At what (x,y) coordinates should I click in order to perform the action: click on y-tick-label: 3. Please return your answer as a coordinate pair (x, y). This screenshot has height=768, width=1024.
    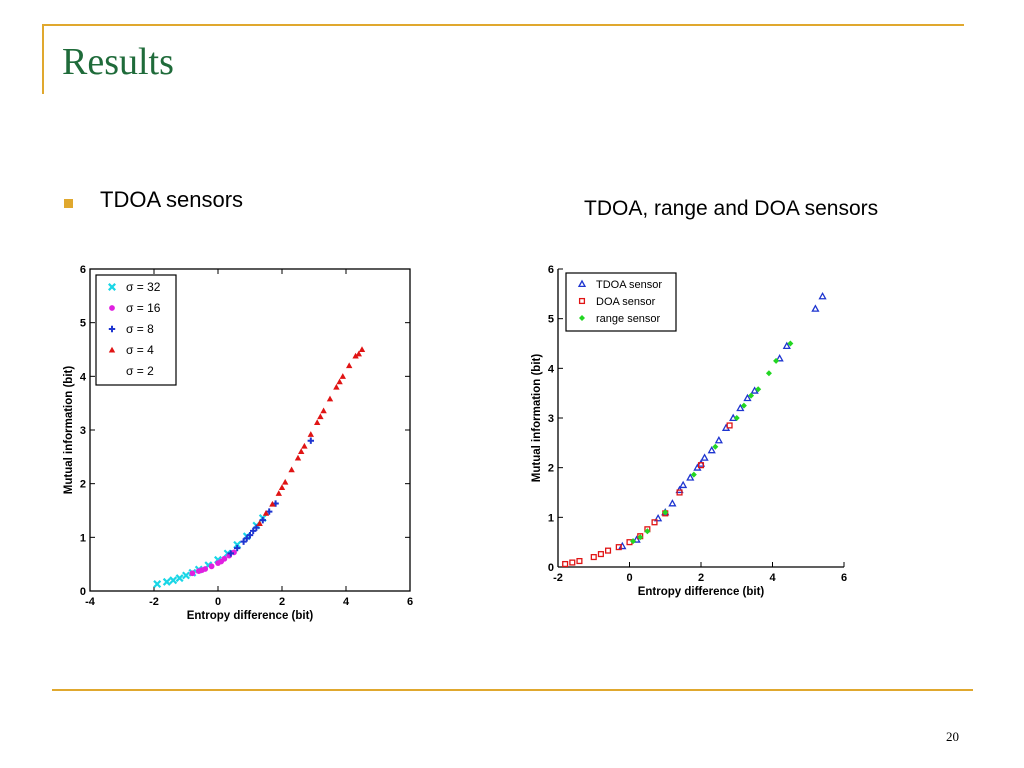
    Looking at the image, I should click on (551, 419).